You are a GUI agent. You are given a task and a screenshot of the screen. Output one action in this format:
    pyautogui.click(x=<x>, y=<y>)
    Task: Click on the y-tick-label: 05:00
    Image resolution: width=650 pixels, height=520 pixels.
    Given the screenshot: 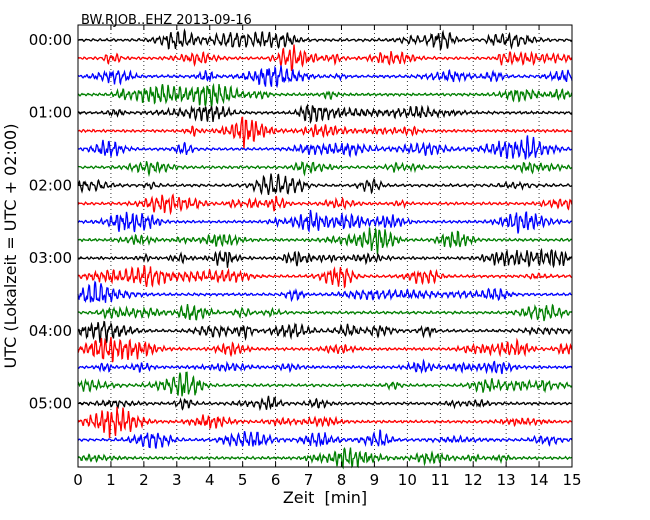 What is the action you would take?
    pyautogui.click(x=50, y=403)
    